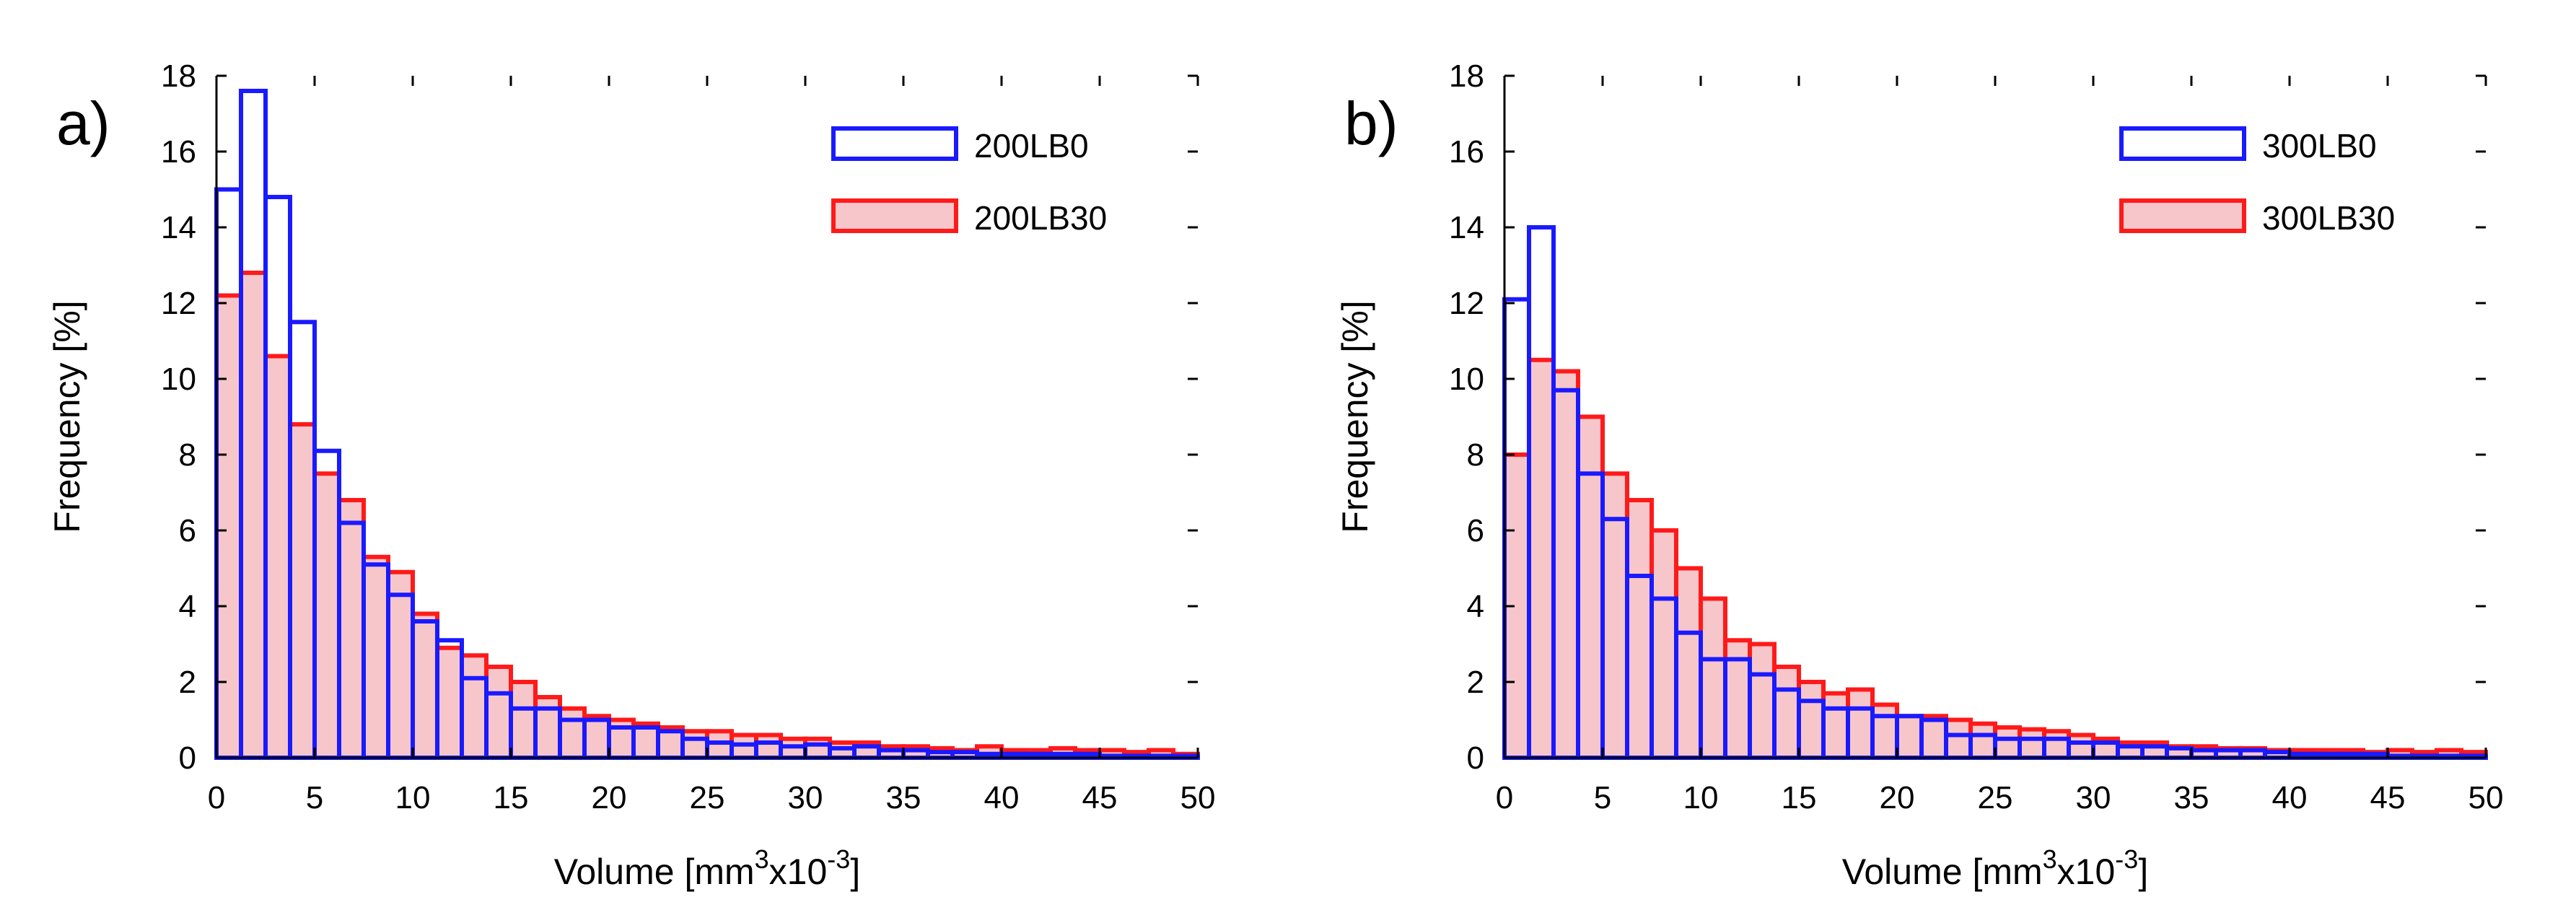  What do you see at coordinates (1040, 218) in the screenshot?
I see `legend-label: 200LB30` at bounding box center [1040, 218].